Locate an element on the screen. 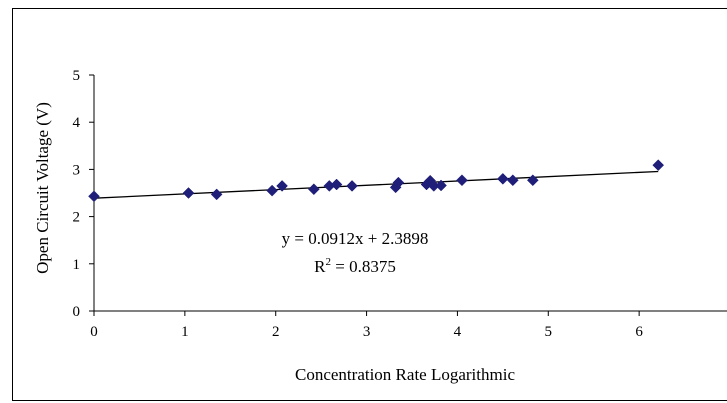  x-tick-label: 3 is located at coordinates (367, 332).